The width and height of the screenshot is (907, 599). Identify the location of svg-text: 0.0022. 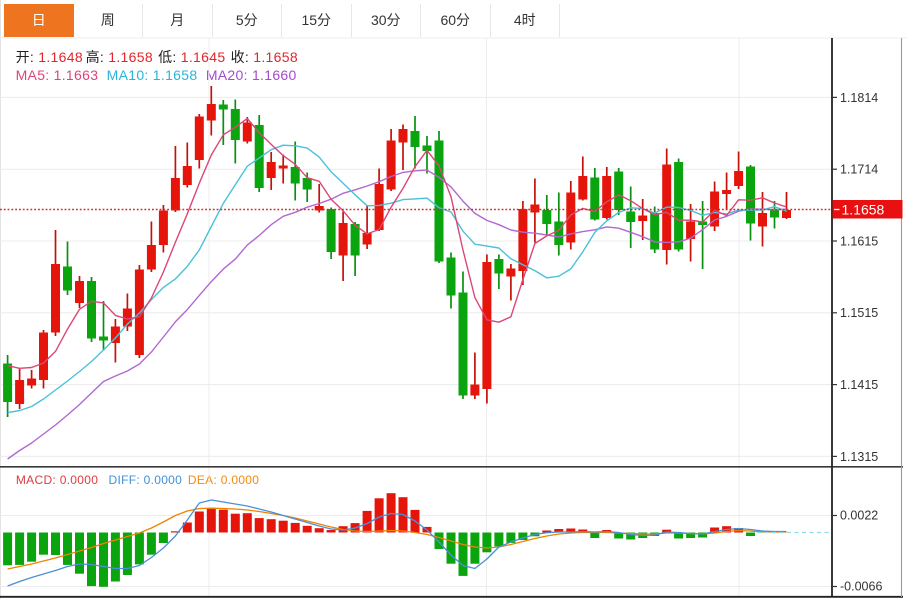
(859, 516).